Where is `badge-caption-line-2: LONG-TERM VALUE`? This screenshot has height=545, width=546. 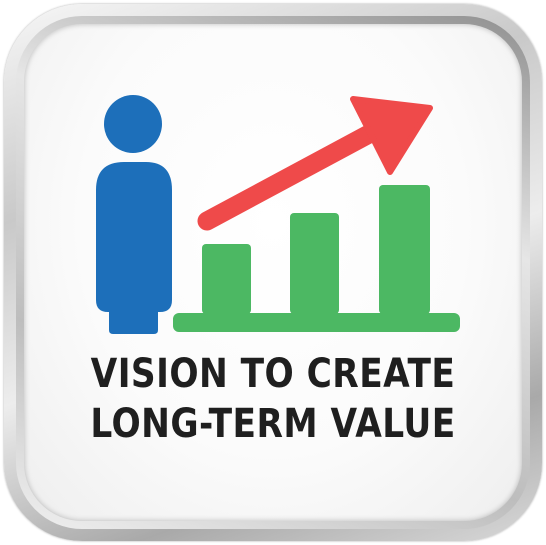 badge-caption-line-2: LONG-TERM VALUE is located at coordinates (273, 424).